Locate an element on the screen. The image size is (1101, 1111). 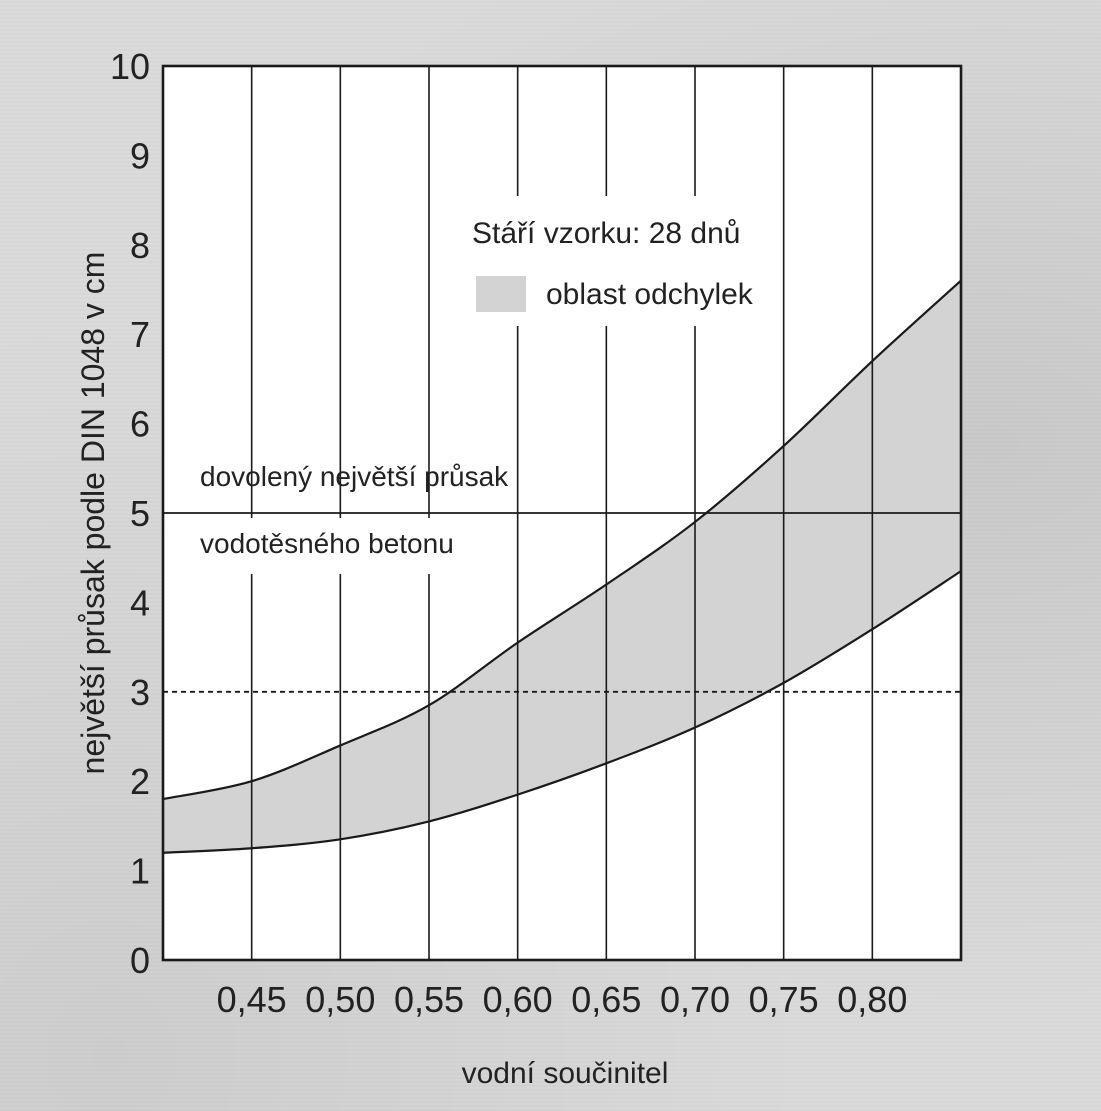
y-tick-label: 10 is located at coordinates (130, 66).